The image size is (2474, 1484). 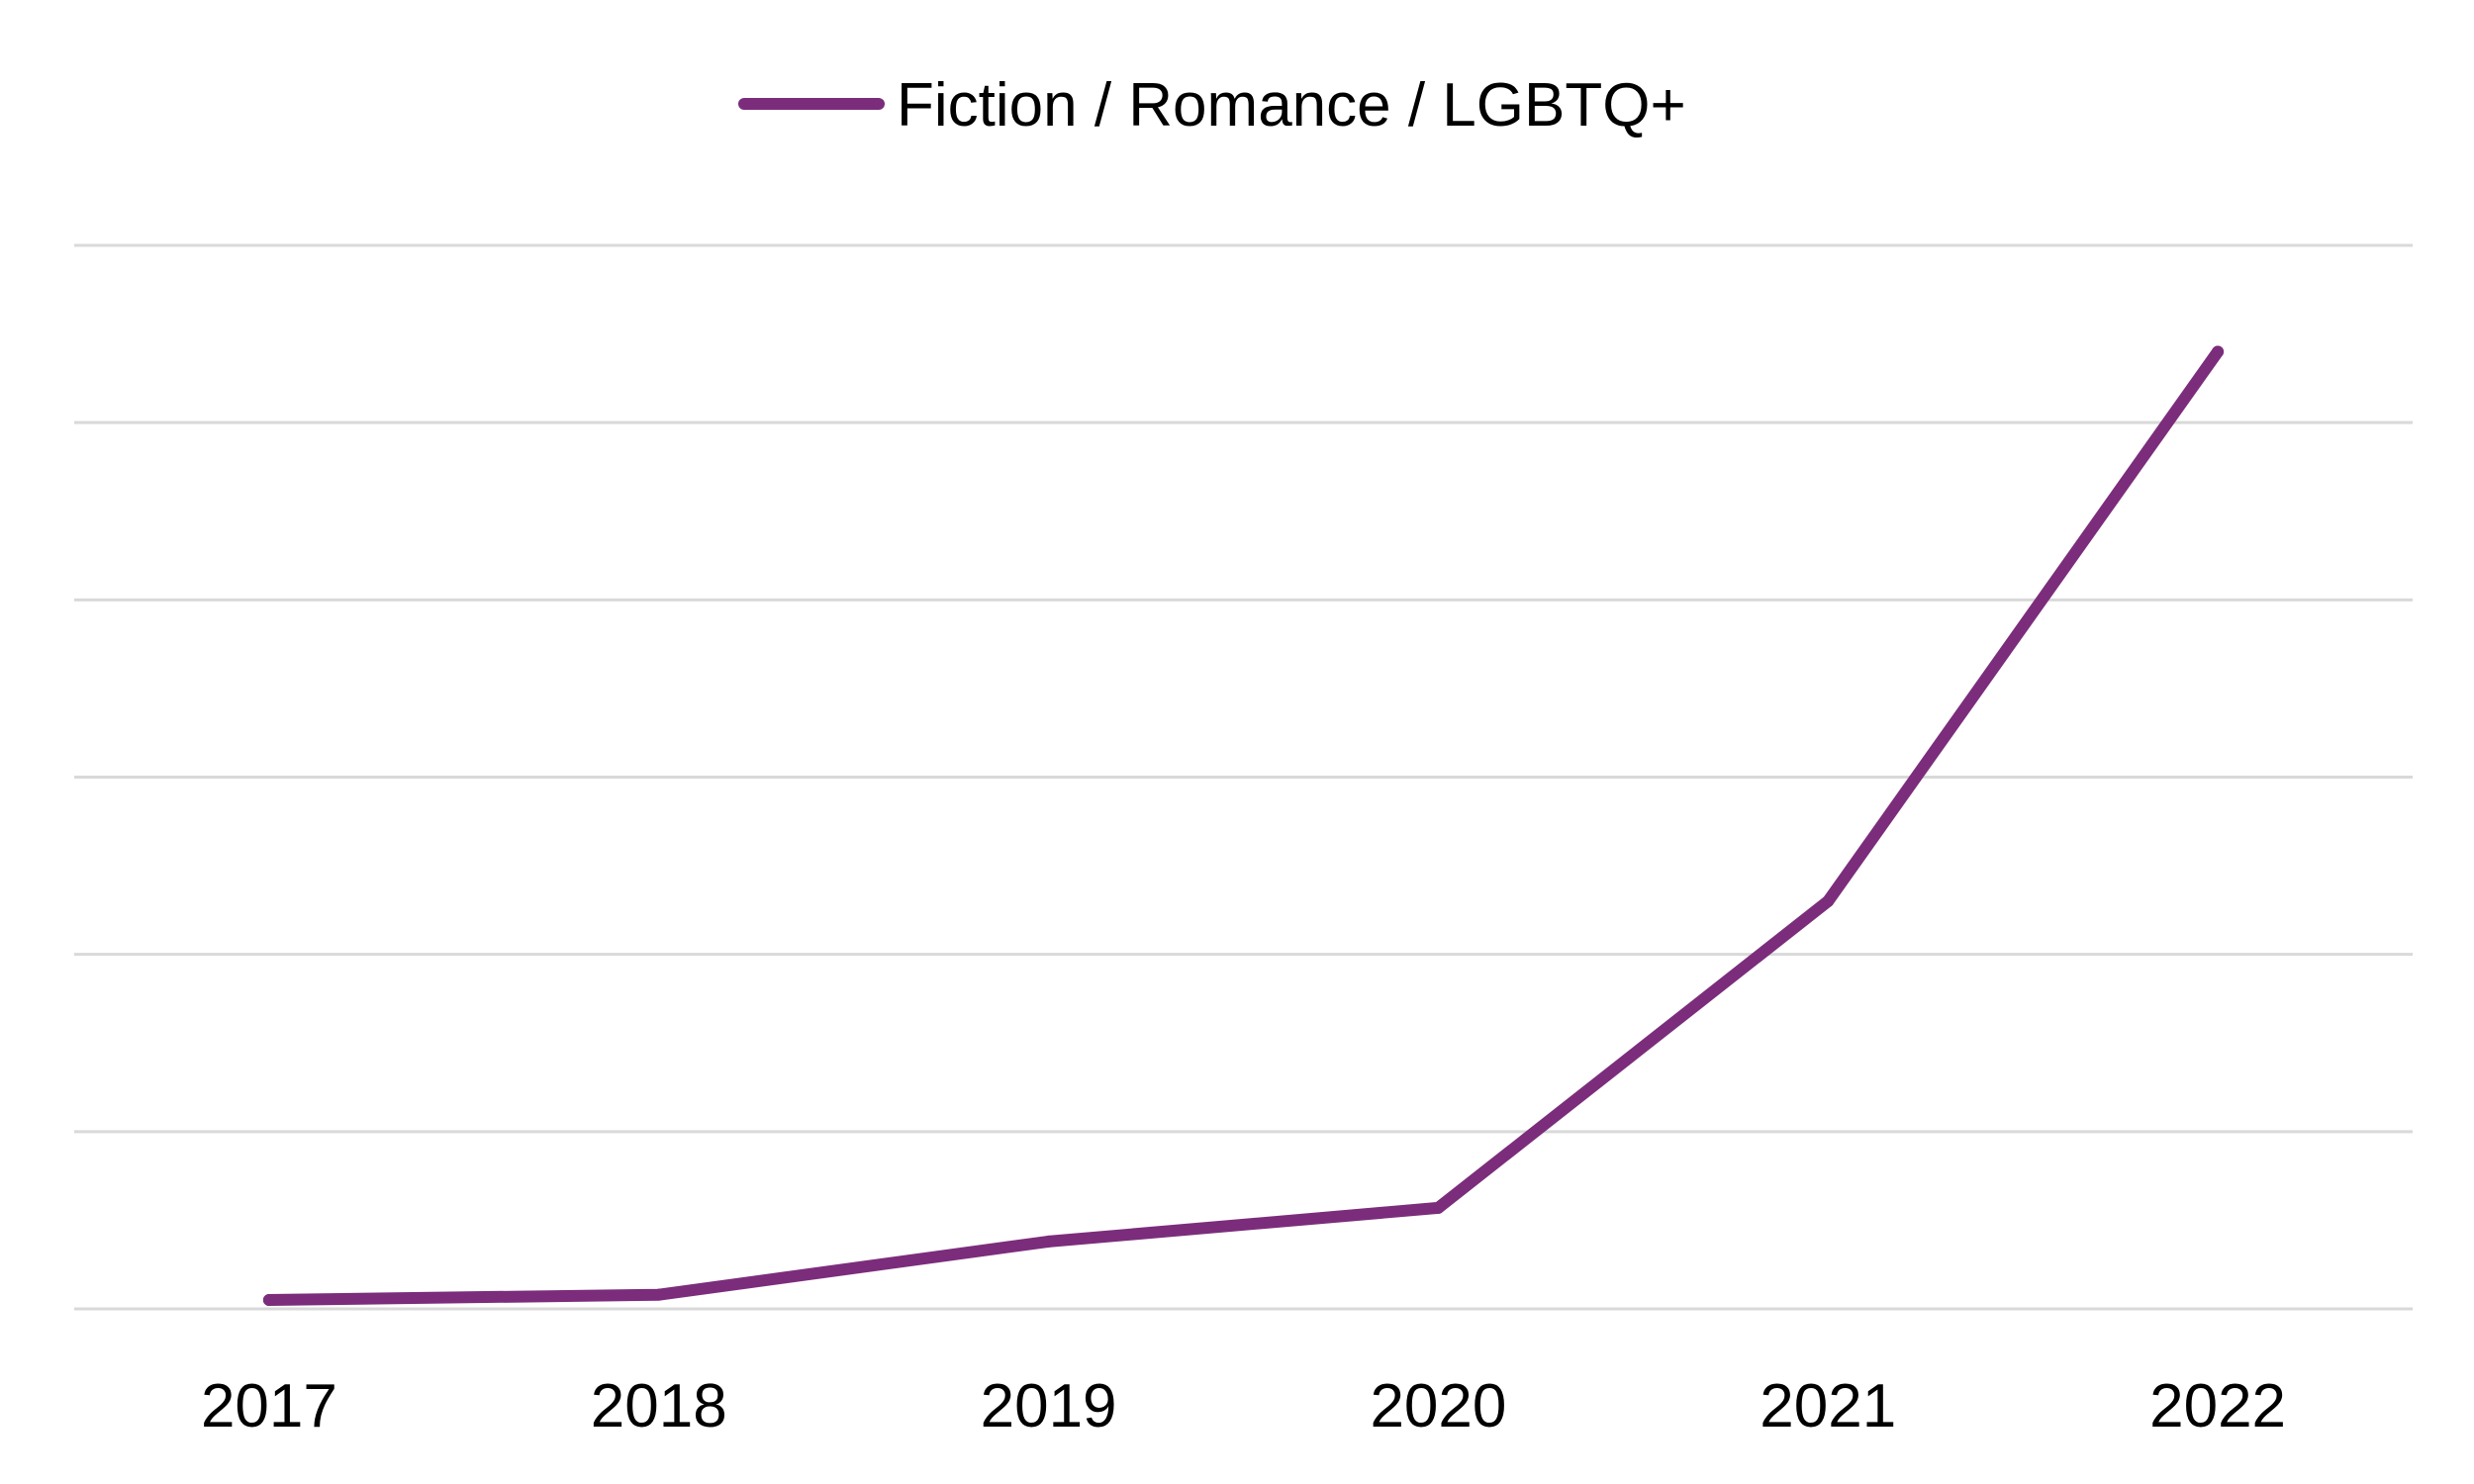 I want to click on x-axis: 2017 2018 2019 2020 2021 2022, so click(x=1244, y=1406).